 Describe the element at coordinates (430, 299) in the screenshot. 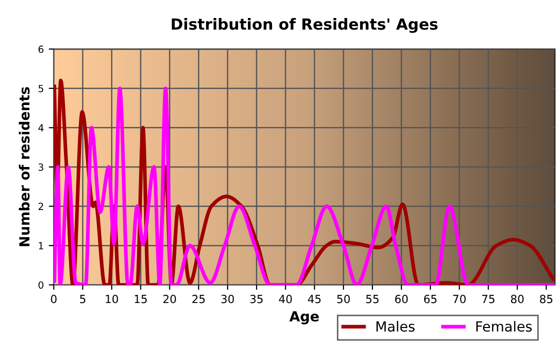

I see `x-tick-label: 65` at that location.